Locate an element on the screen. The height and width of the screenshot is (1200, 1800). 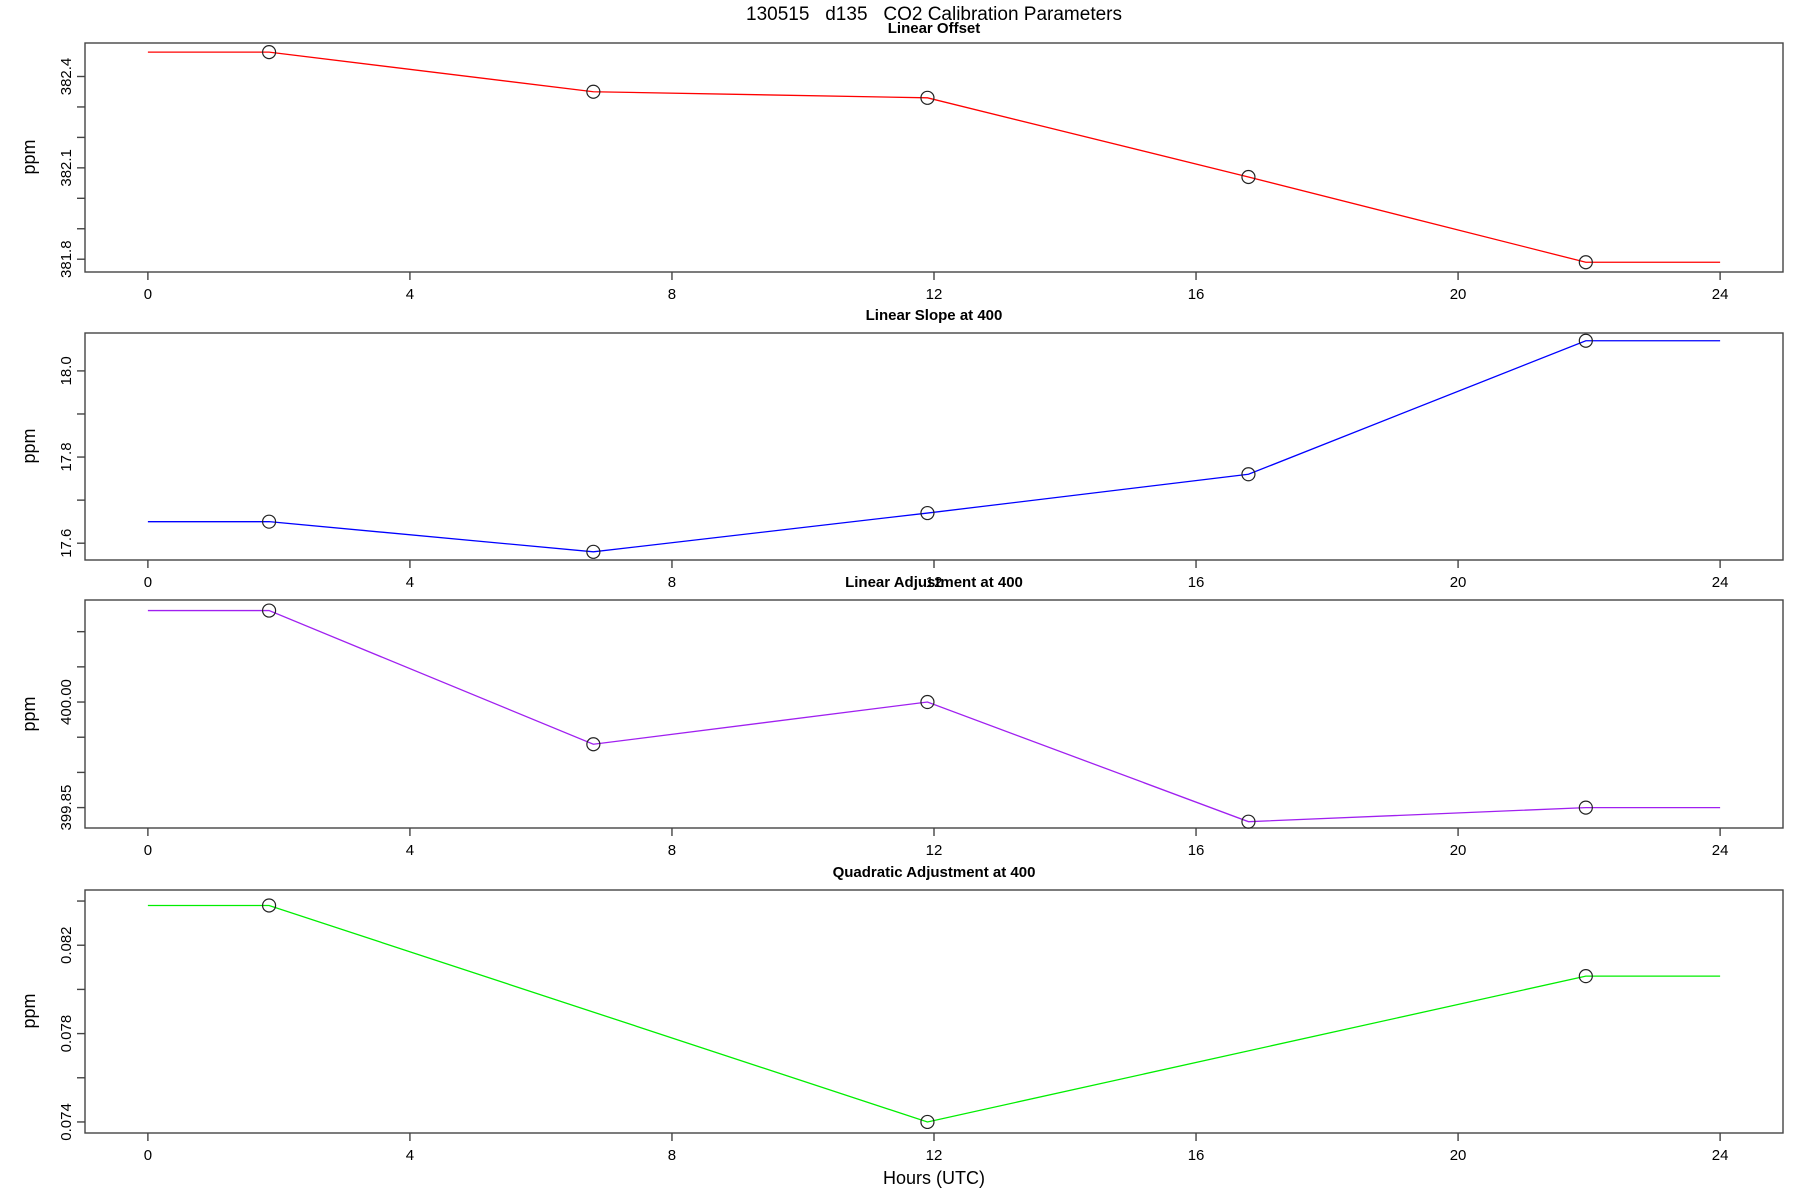
panel-title-linear-slope: Linear Slope at 400 is located at coordinates (934, 315).